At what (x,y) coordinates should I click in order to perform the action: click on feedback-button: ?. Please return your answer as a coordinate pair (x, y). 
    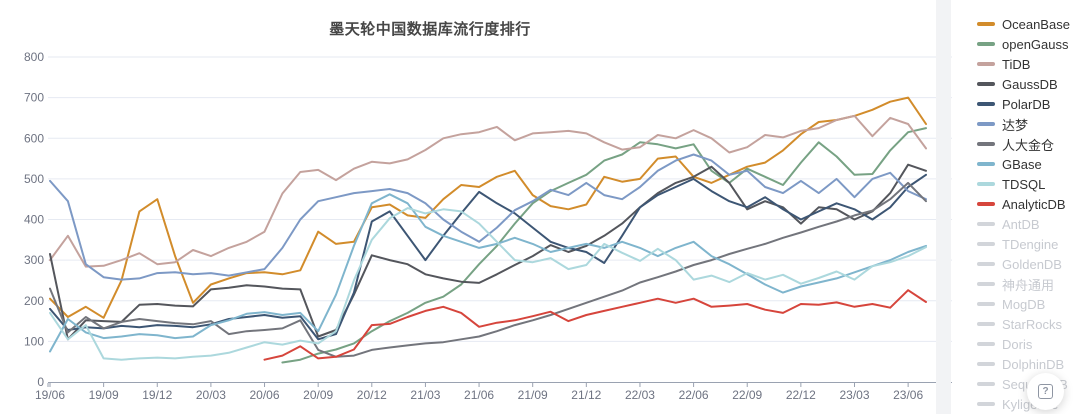
    Looking at the image, I should click on (1045, 391).